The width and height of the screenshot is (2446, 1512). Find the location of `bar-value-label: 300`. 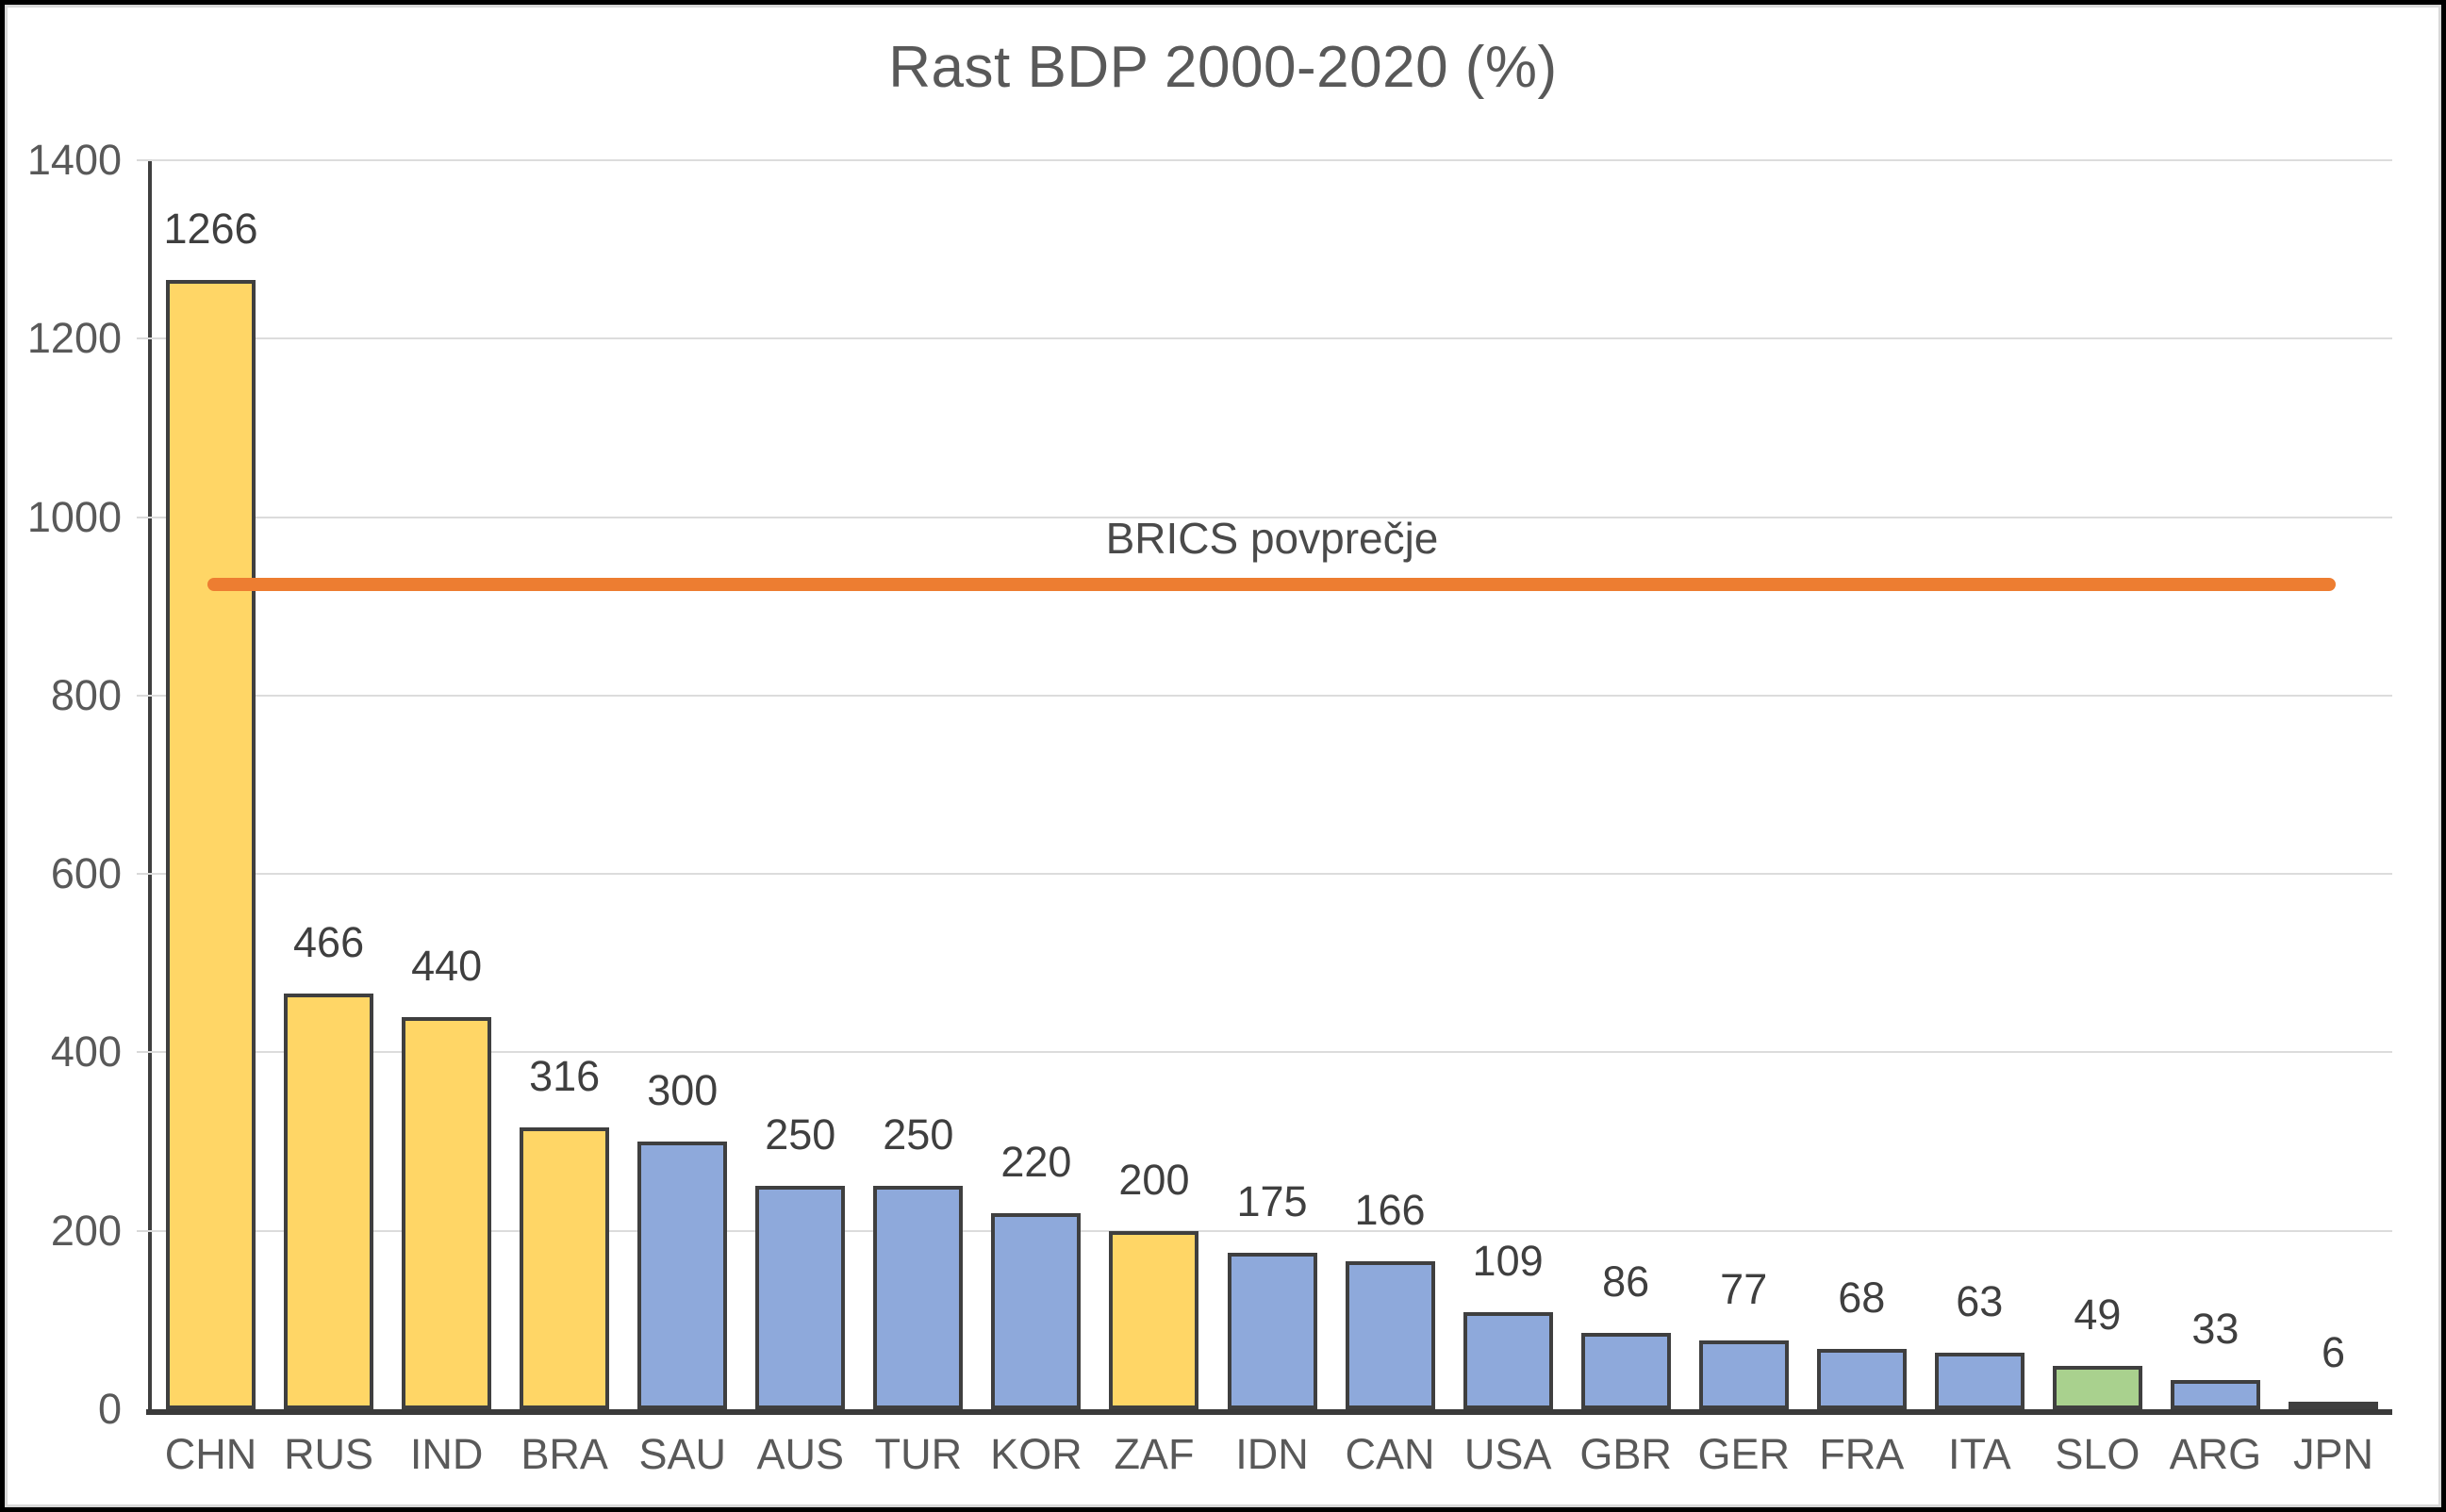

bar-value-label: 300 is located at coordinates (683, 1090).